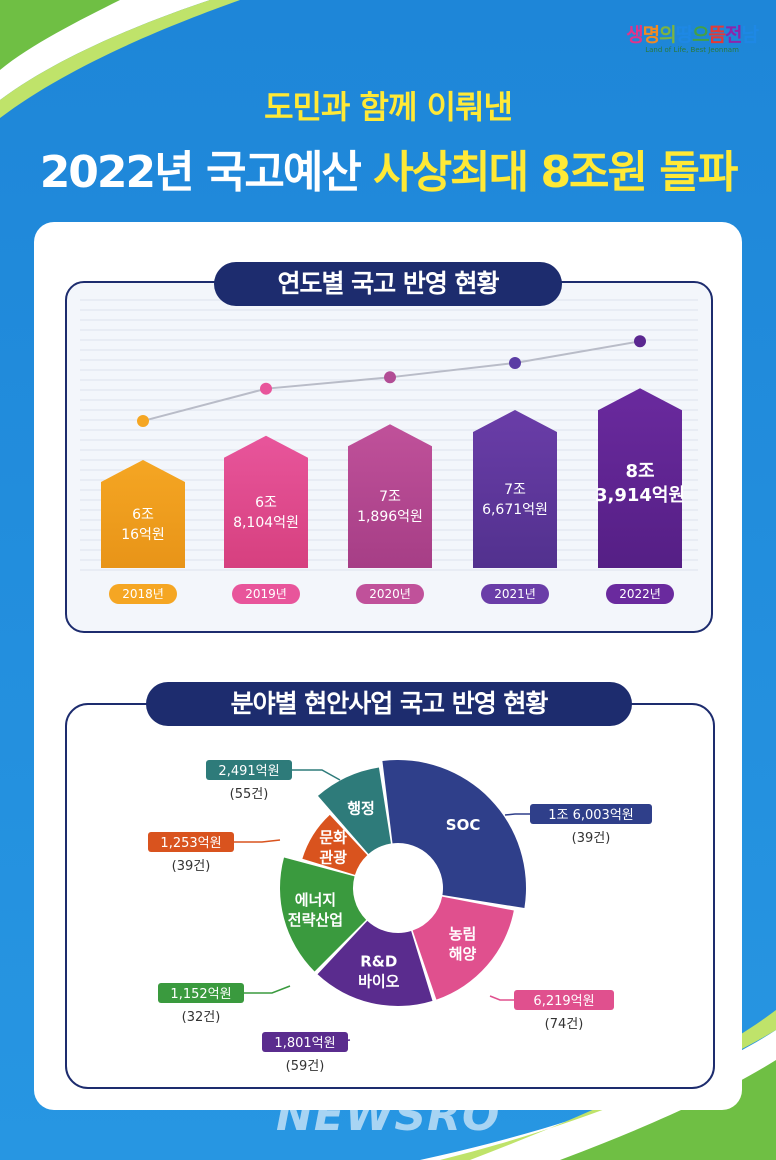  Describe the element at coordinates (333, 837) in the screenshot. I see `slice-label: 문화` at that location.